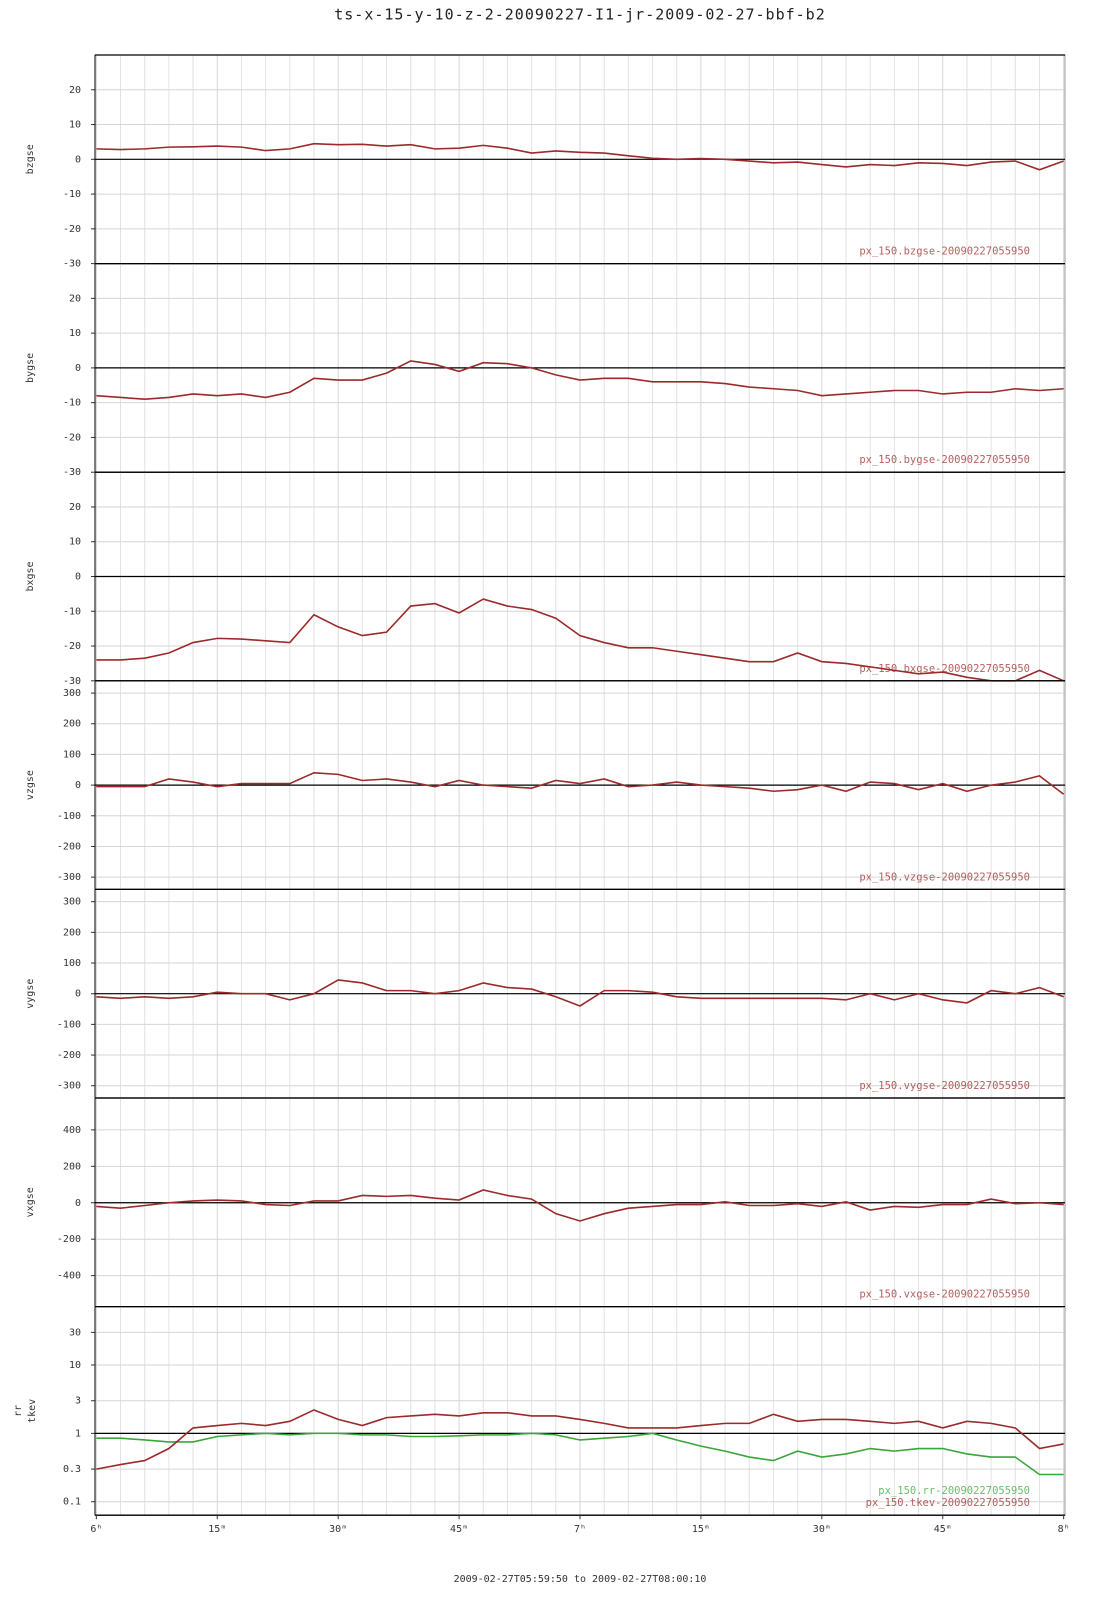  What do you see at coordinates (944, 877) in the screenshot?
I see `legend-label: px_150.vzgse-20090227055950` at bounding box center [944, 877].